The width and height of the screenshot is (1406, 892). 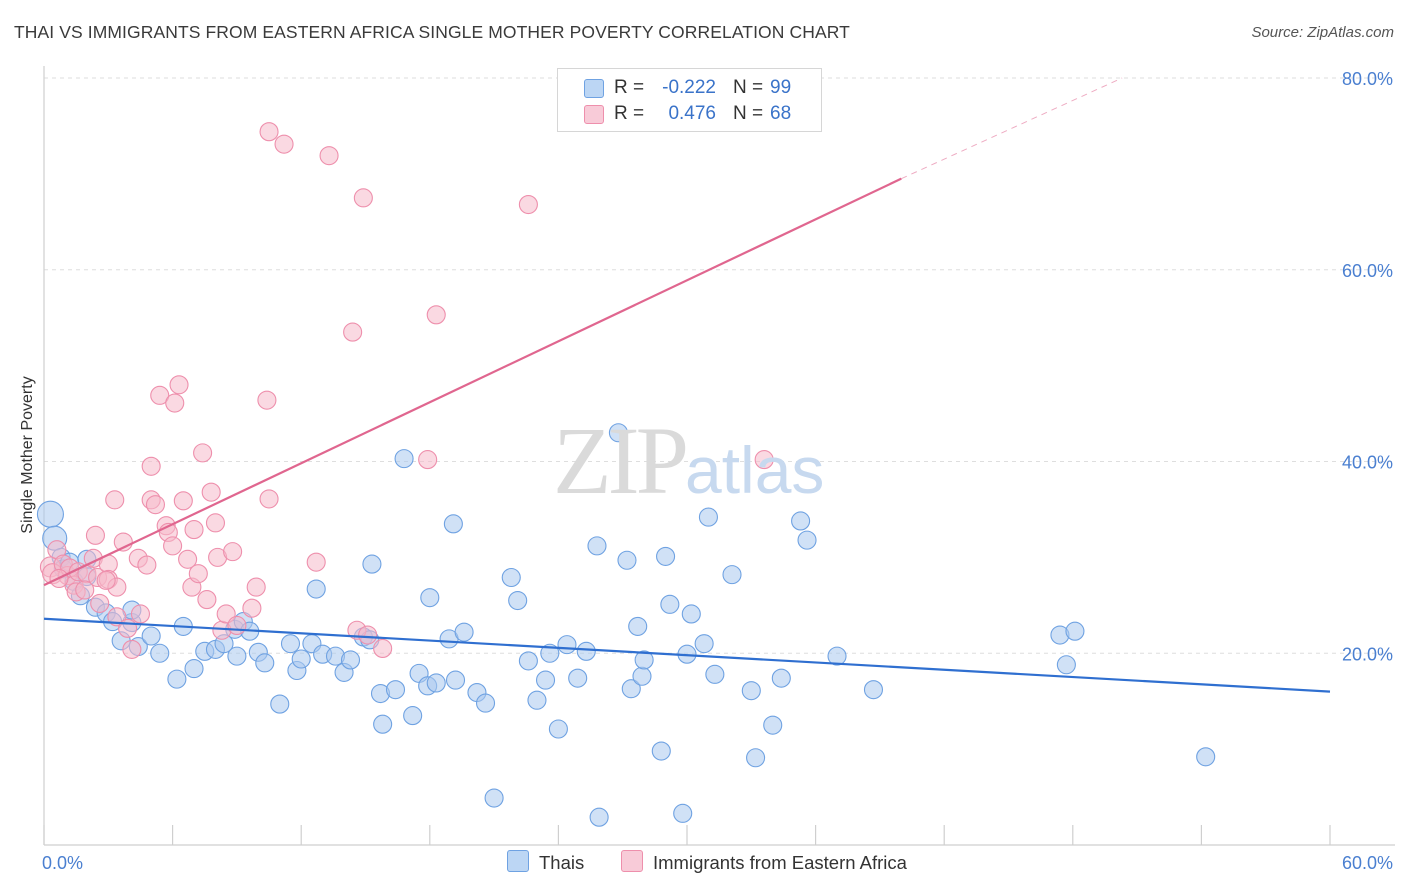 What do you see at coordinates (1322, 32) in the screenshot?
I see `source-label: Source: ZipAtlas.com` at bounding box center [1322, 32].